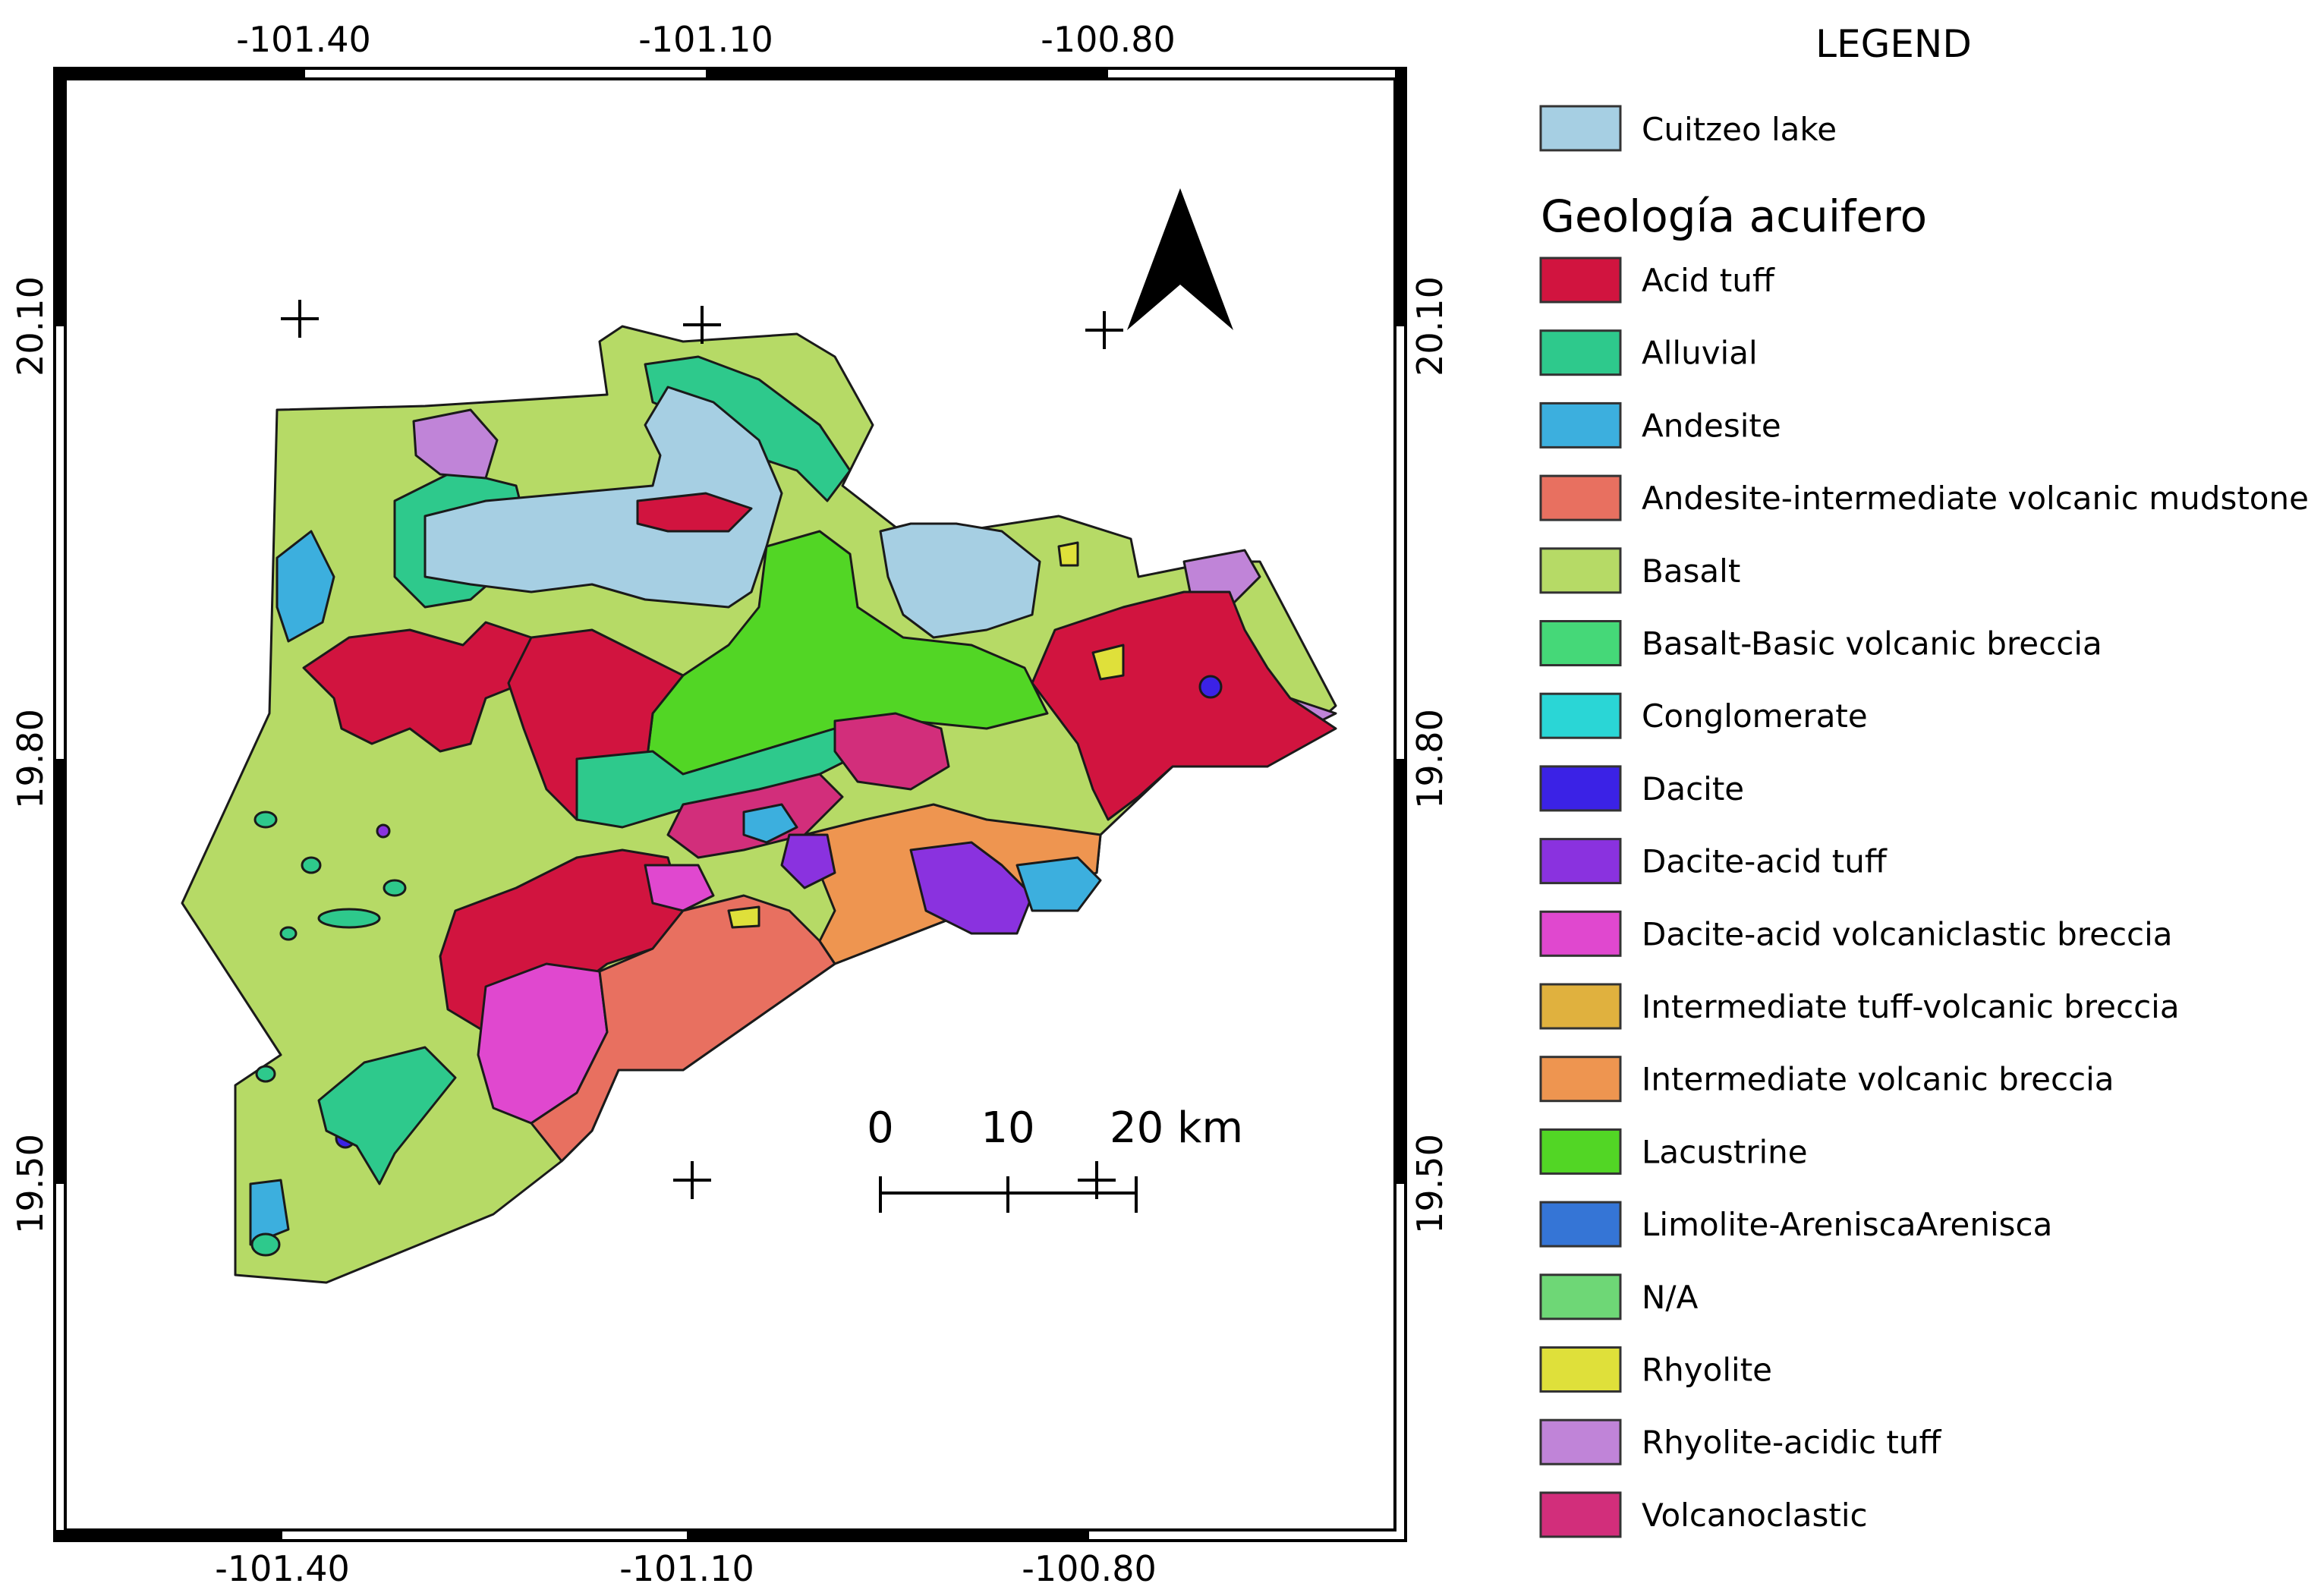 Image resolution: width=2308 pixels, height=1596 pixels. Describe the element at coordinates (1725, 1151) in the screenshot. I see `legend-label: Lacustrine` at that location.